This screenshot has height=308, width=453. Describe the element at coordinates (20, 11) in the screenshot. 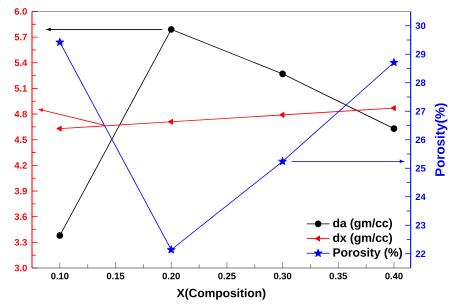

I see `y-tick-label: 6.0` at that location.